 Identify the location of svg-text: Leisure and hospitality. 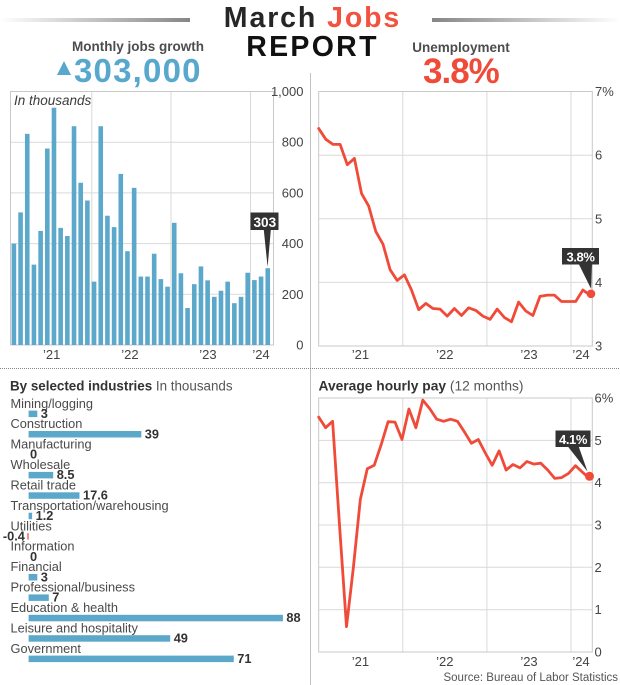
(75, 627).